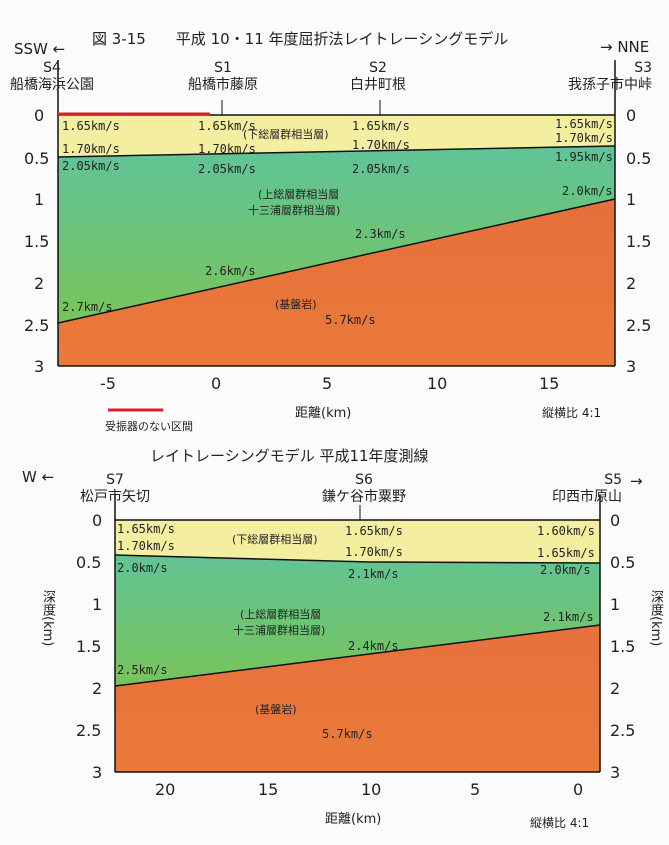 The width and height of the screenshot is (669, 845). What do you see at coordinates (625, 47) in the screenshot?
I see `dir-right: → NNE` at bounding box center [625, 47].